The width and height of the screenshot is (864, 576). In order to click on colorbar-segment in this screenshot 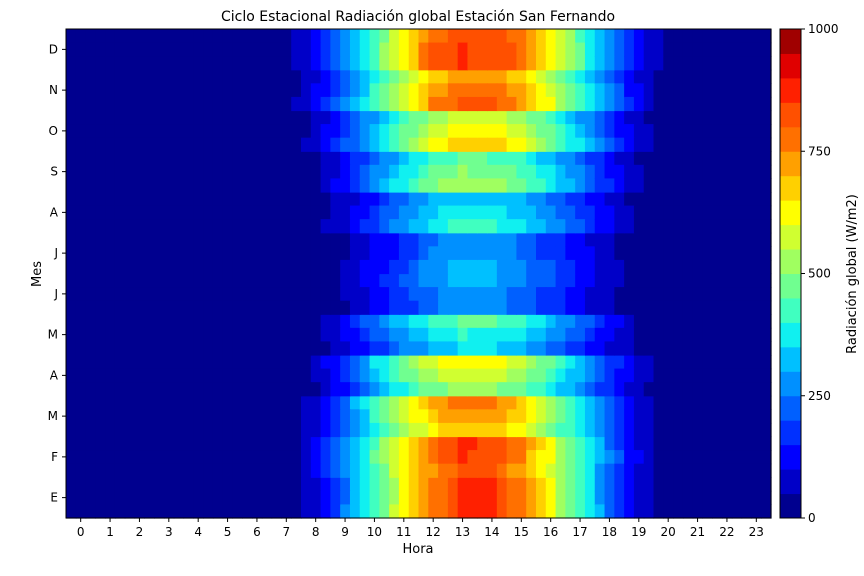, I will do `click(790, 213)`.